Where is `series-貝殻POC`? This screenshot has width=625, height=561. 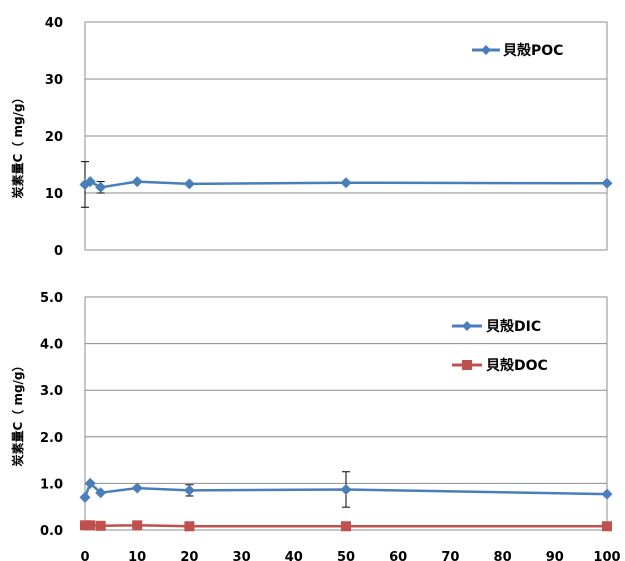
series-貝殻POC is located at coordinates (346, 184).